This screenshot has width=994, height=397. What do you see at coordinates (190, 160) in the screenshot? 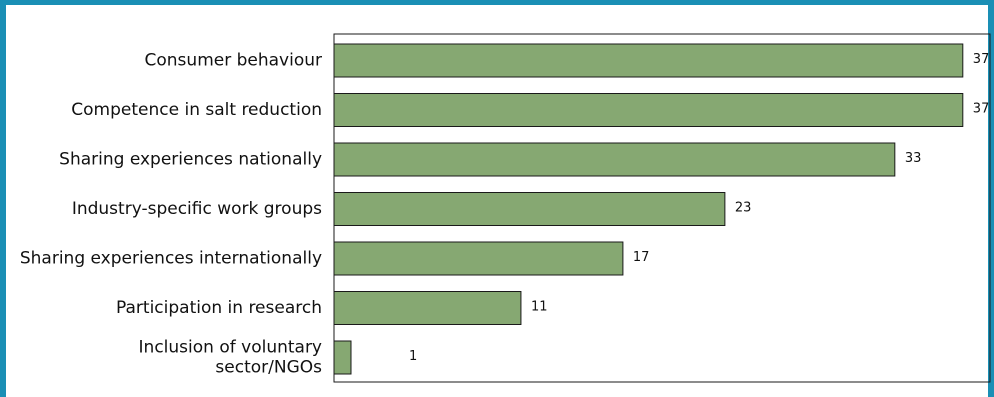
I see `category-label: Sharing experiences nationally` at bounding box center [190, 160].